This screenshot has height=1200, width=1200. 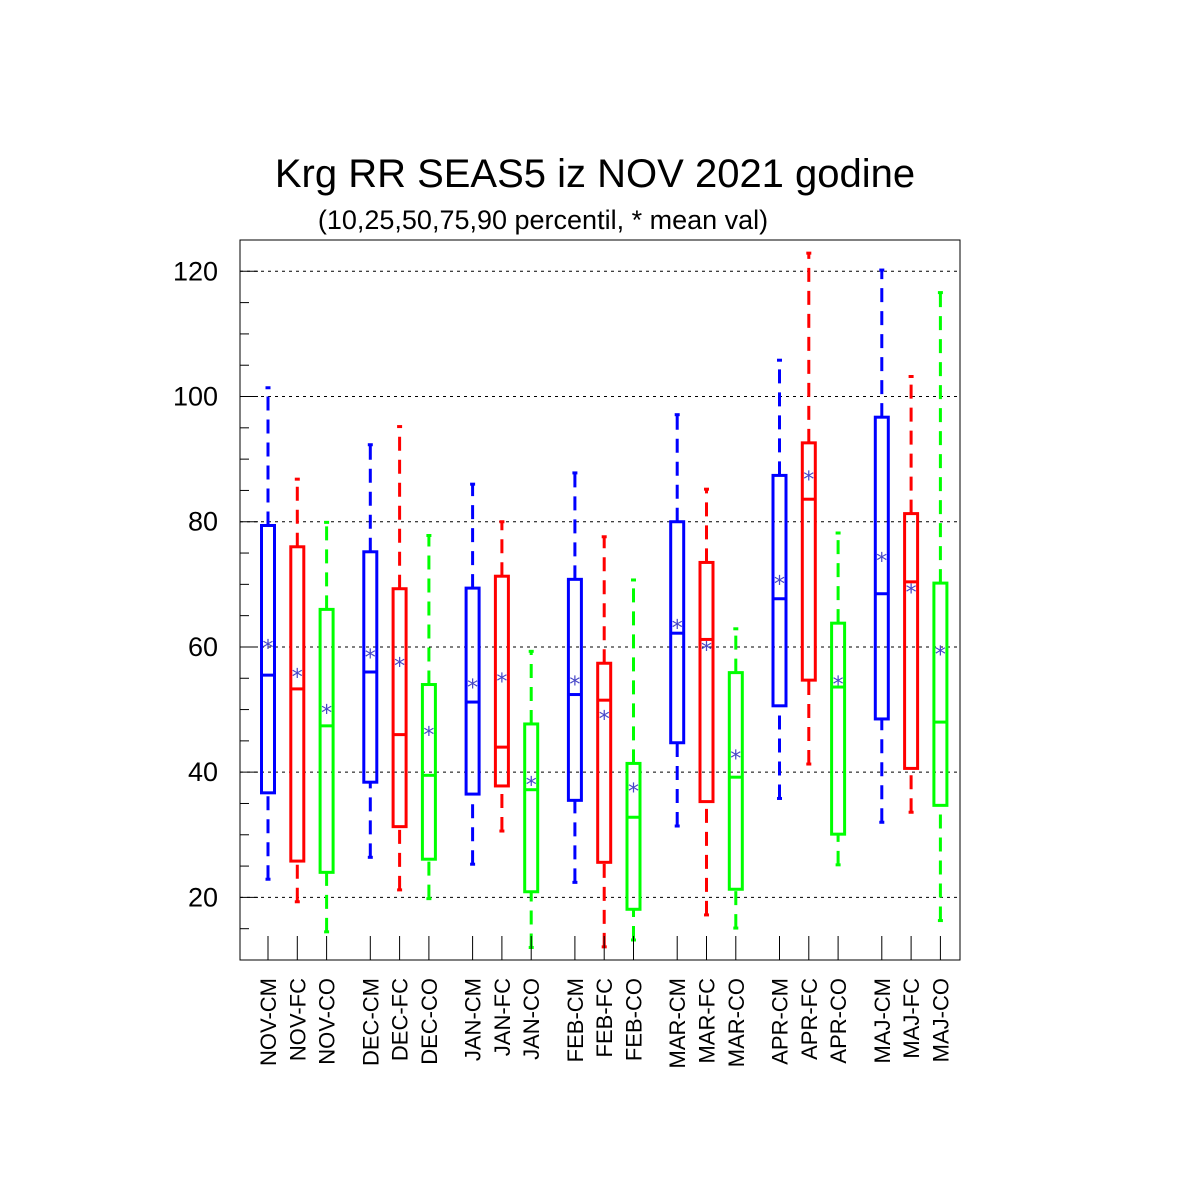 I want to click on x-label-apr-fc: APR-FC, so click(x=809, y=1019).